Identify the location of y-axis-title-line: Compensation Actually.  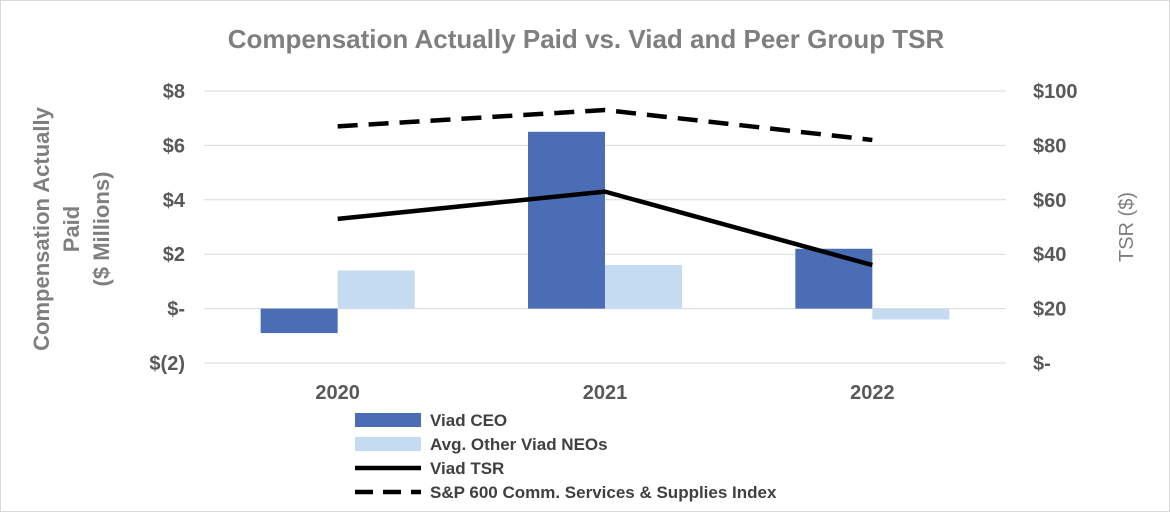
(41, 228).